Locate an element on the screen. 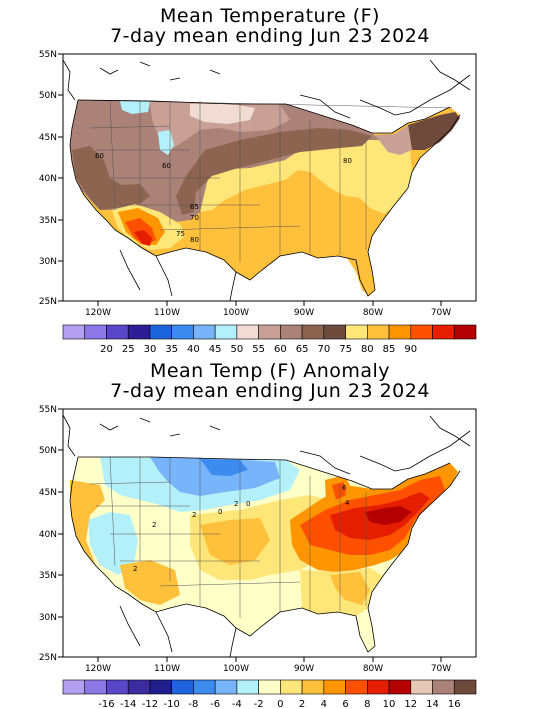 This screenshot has width=540, height=709. map1-colorbar-label: 60 is located at coordinates (280, 349).